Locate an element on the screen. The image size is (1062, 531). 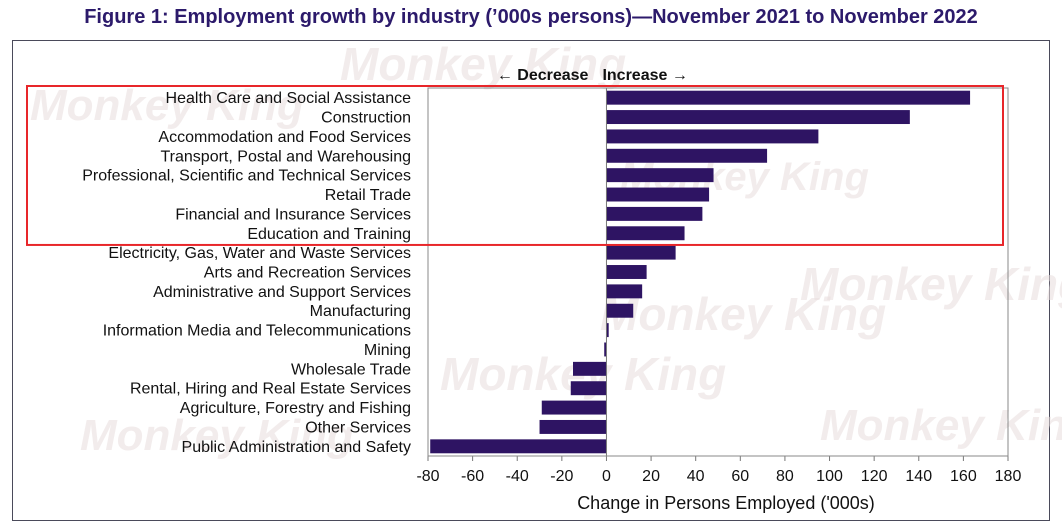
category-label: Accommodation and Food Services is located at coordinates (284, 137).